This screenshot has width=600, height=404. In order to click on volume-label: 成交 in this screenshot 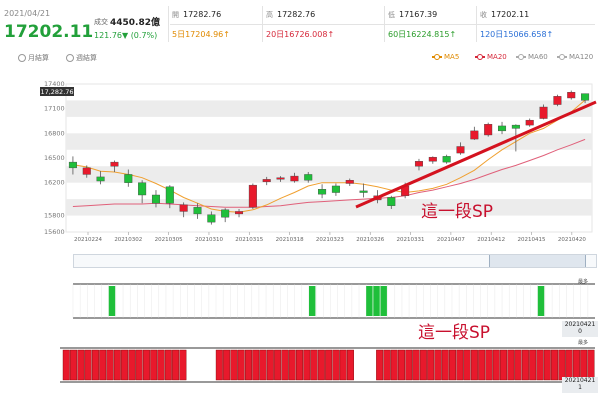, I will do `click(101, 22)`.